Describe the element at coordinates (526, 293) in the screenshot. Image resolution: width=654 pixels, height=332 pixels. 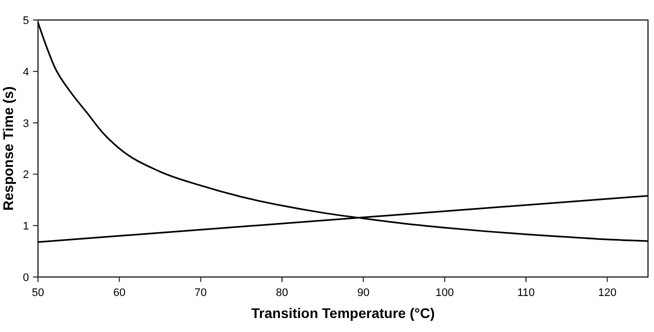
I see `x-tick-label: 110` at that location.